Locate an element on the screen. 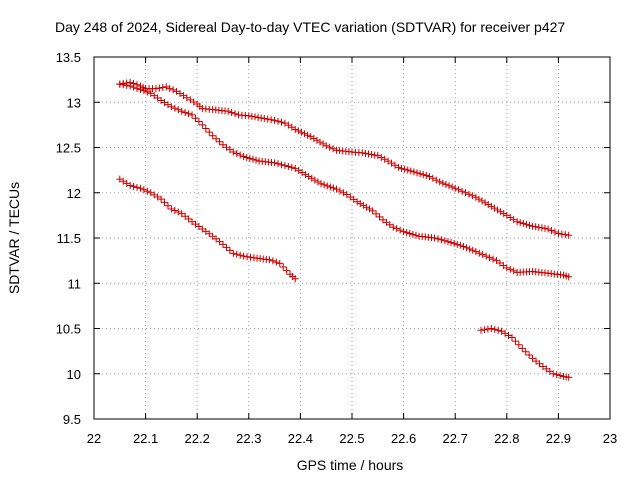  y-tick-label: 9.5 is located at coordinates (72, 419).